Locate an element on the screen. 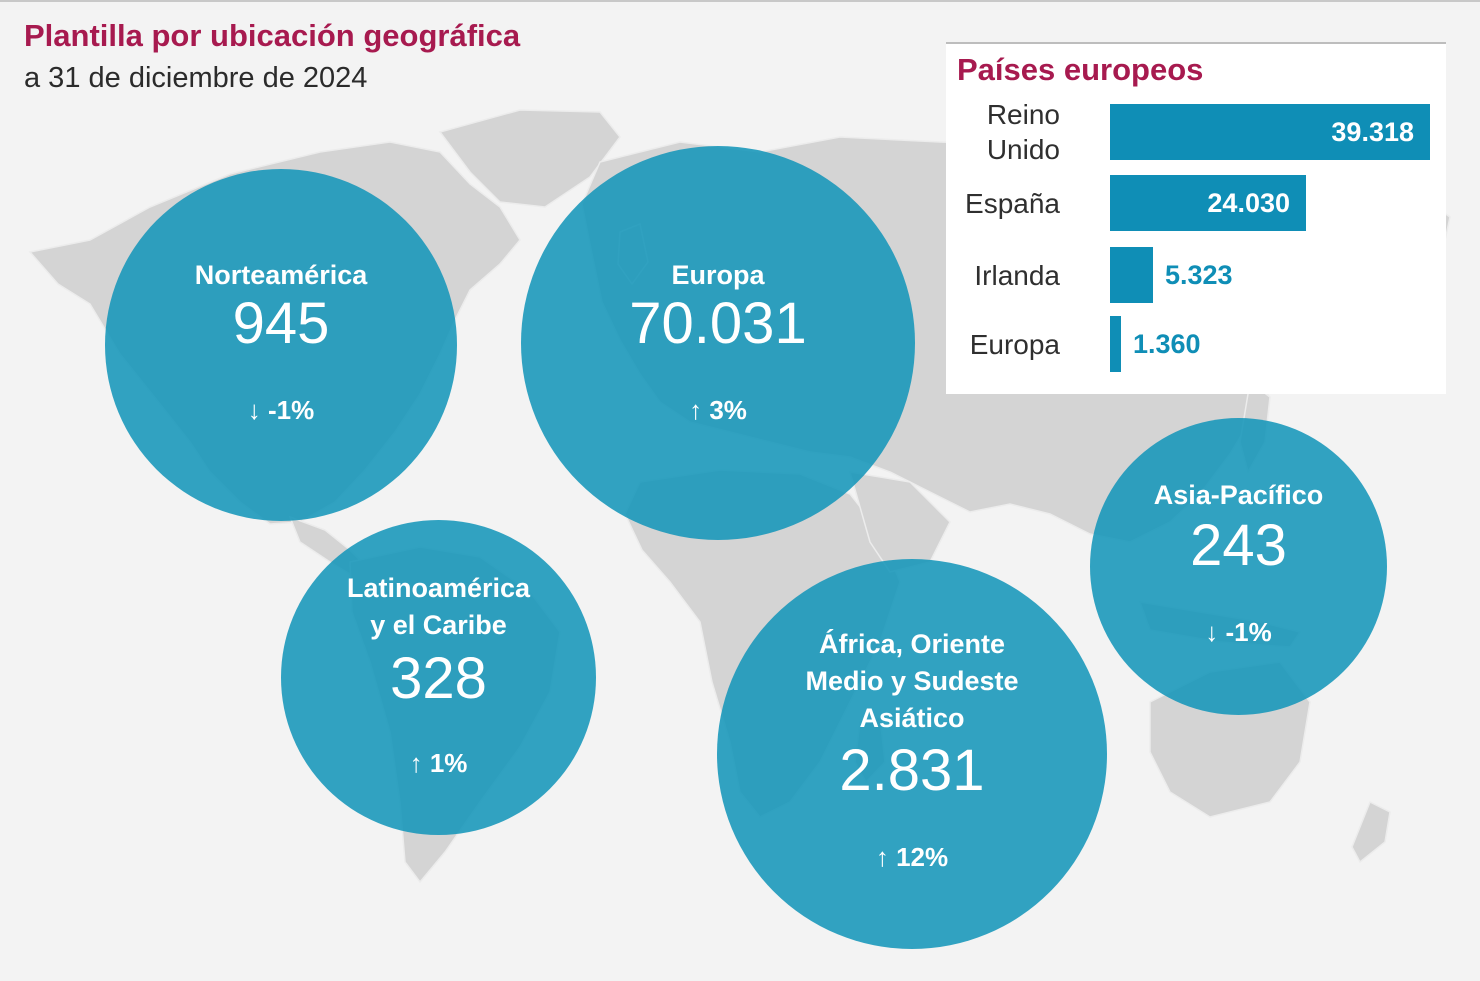 This screenshot has width=1480, height=981. region-circle-europe: Europa 70.031 ↑ 3% is located at coordinates (718, 343).